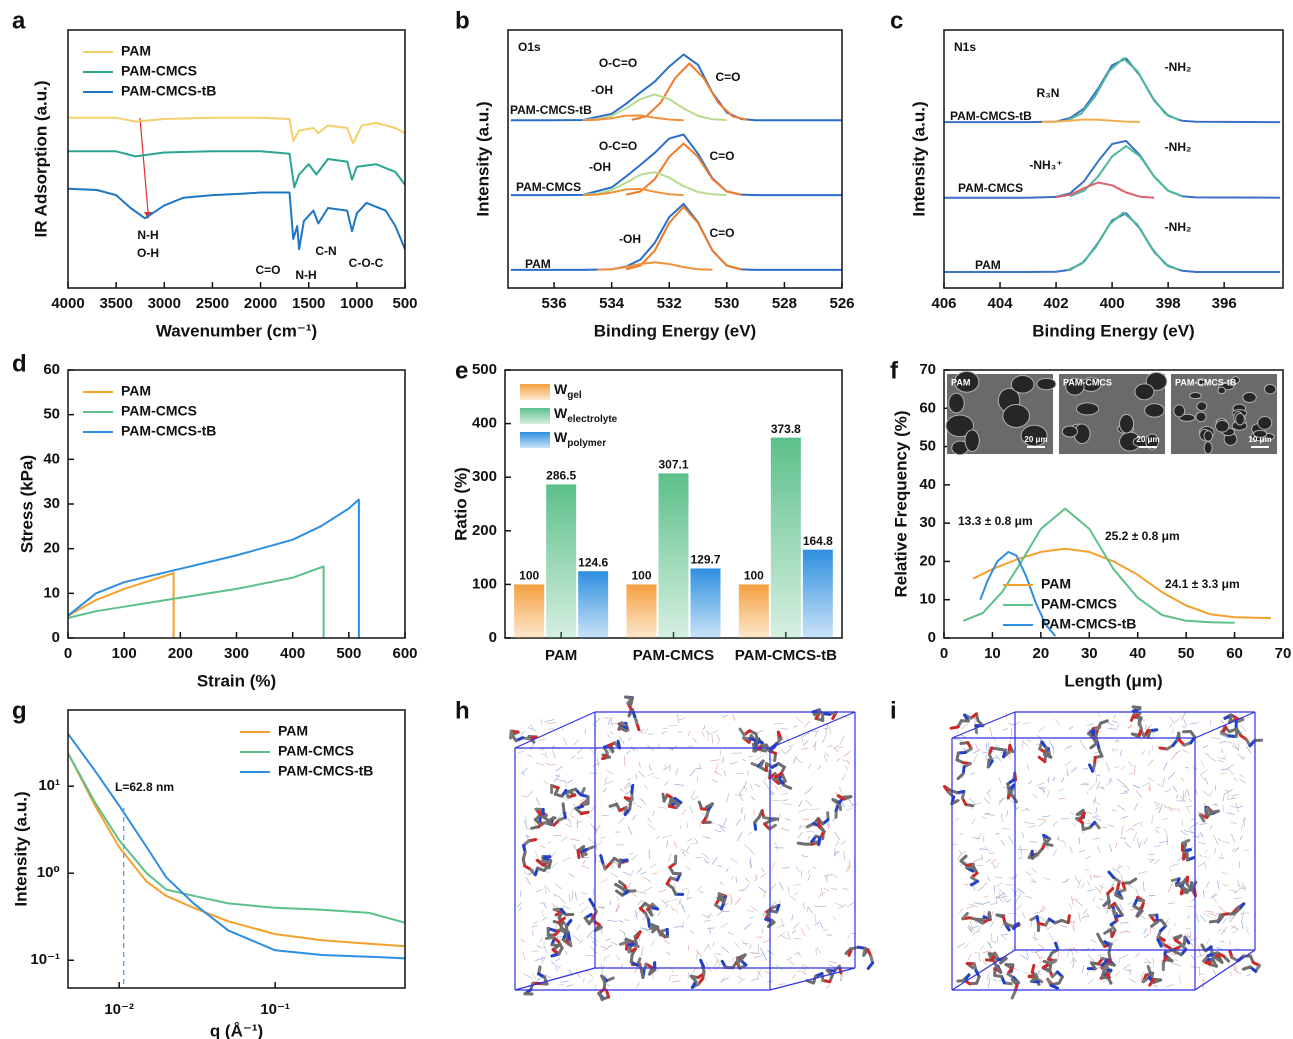 The image size is (1293, 1039). Describe the element at coordinates (894, 370) in the screenshot. I see `panel-letter: f` at that location.